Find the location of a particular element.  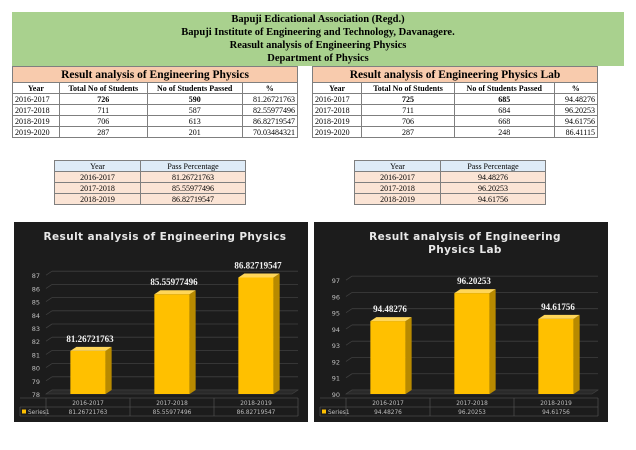

table-row: 2017-2018 711 684 96.20253 is located at coordinates (455, 110).